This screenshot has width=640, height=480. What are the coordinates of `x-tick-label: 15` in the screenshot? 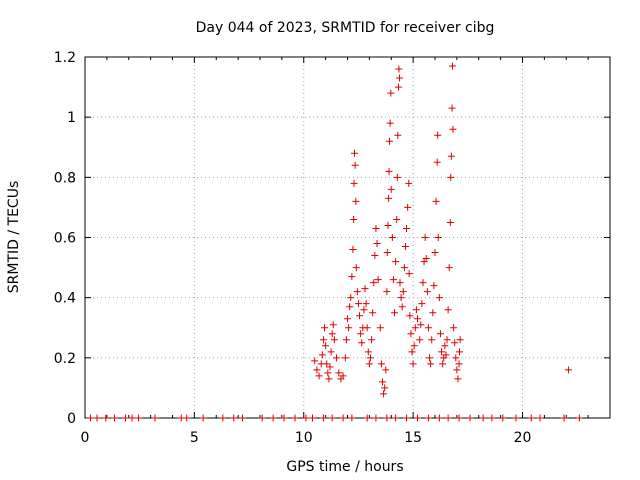 It's located at (413, 438).